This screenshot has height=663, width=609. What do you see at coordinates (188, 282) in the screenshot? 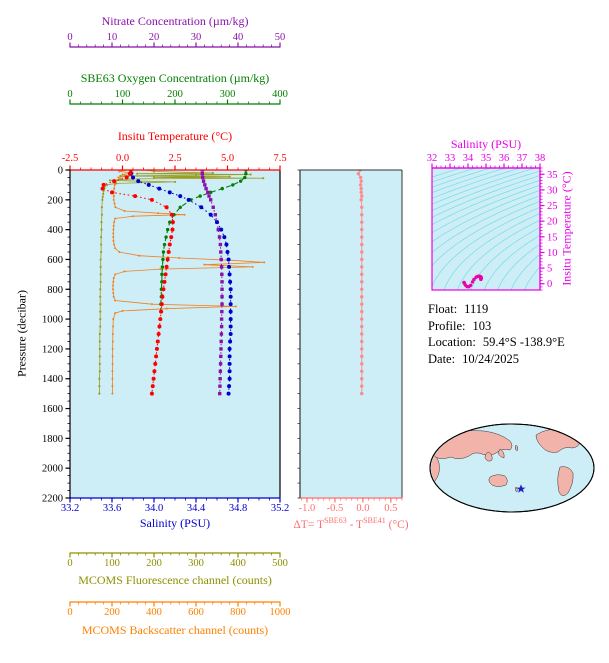
I see `backscatter-series` at bounding box center [188, 282].